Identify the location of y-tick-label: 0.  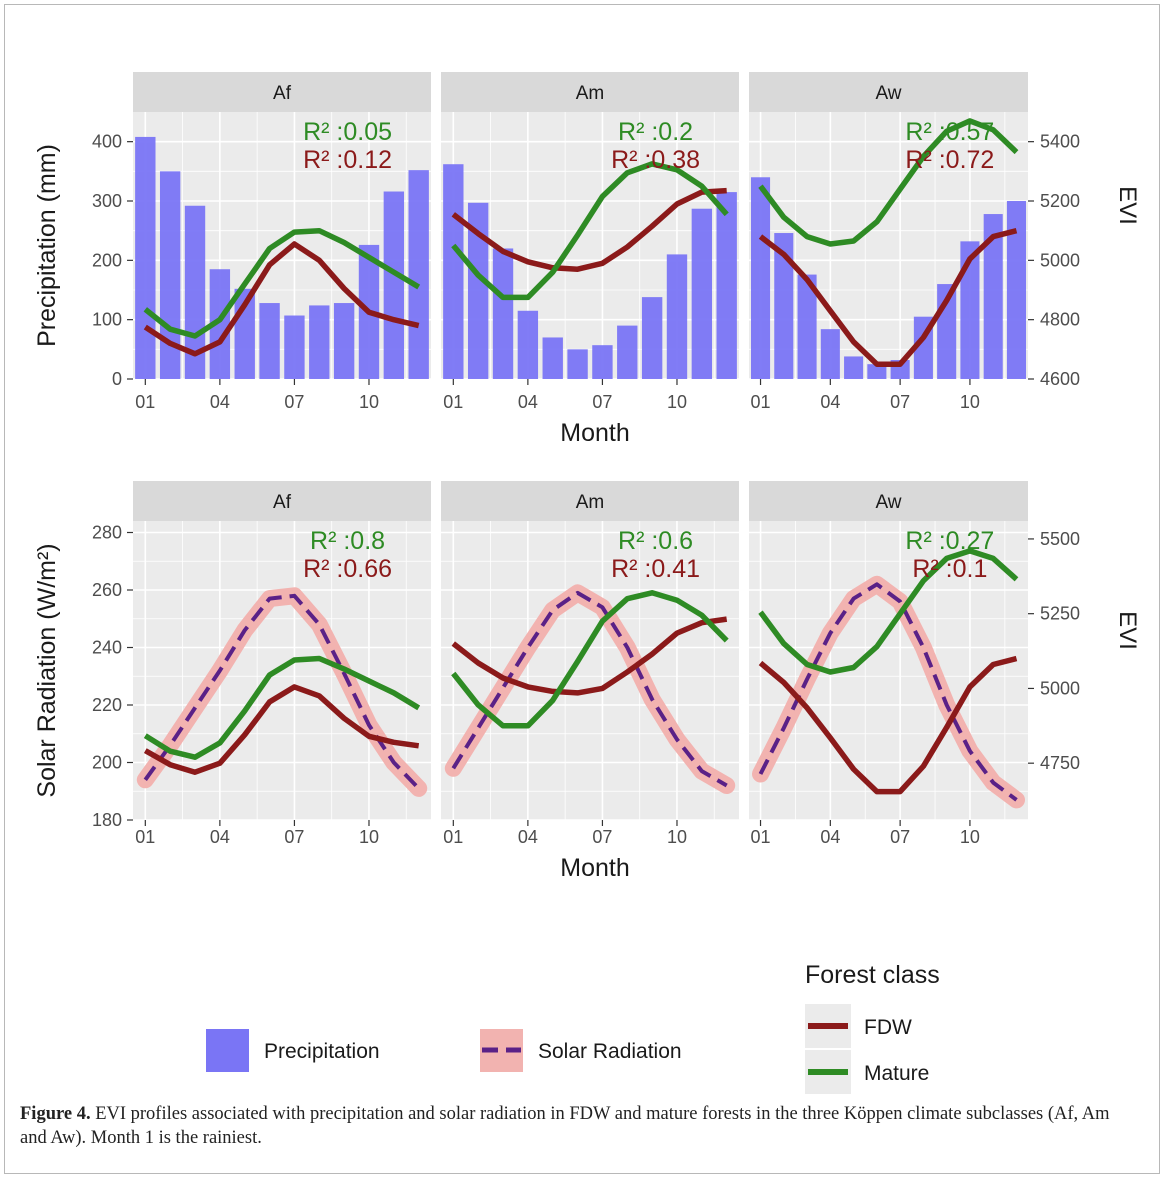
(117, 379).